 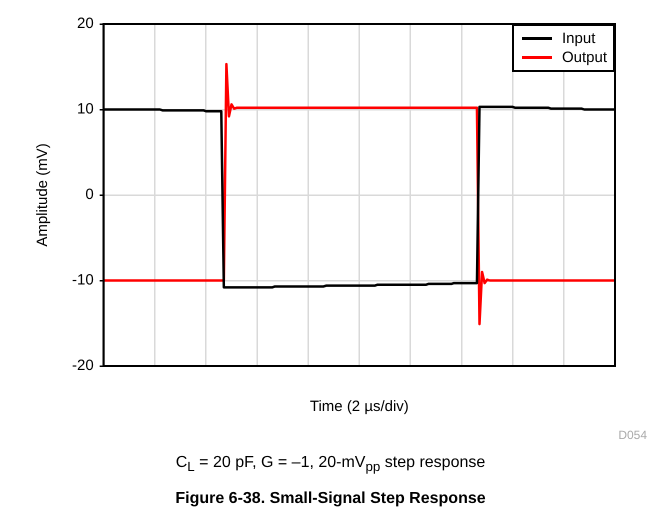 I want to click on text: Figure 6-38. Small-Signal Step Response, so click(x=330, y=499).